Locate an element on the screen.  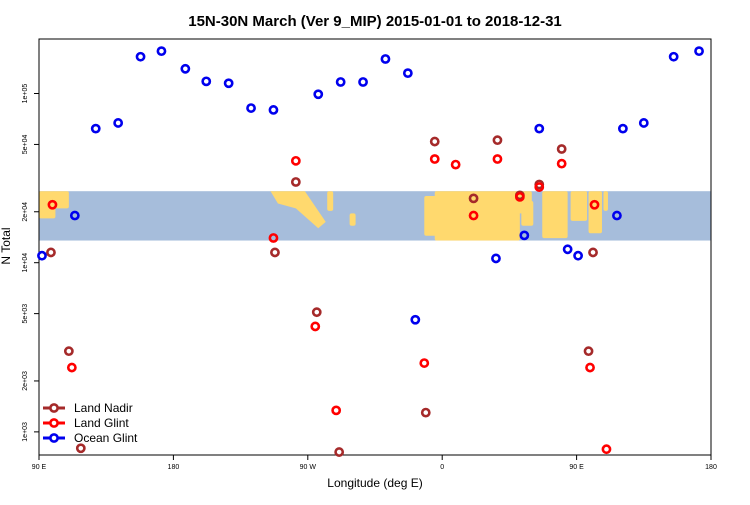
x-tick-label: 0 is located at coordinates (442, 467).